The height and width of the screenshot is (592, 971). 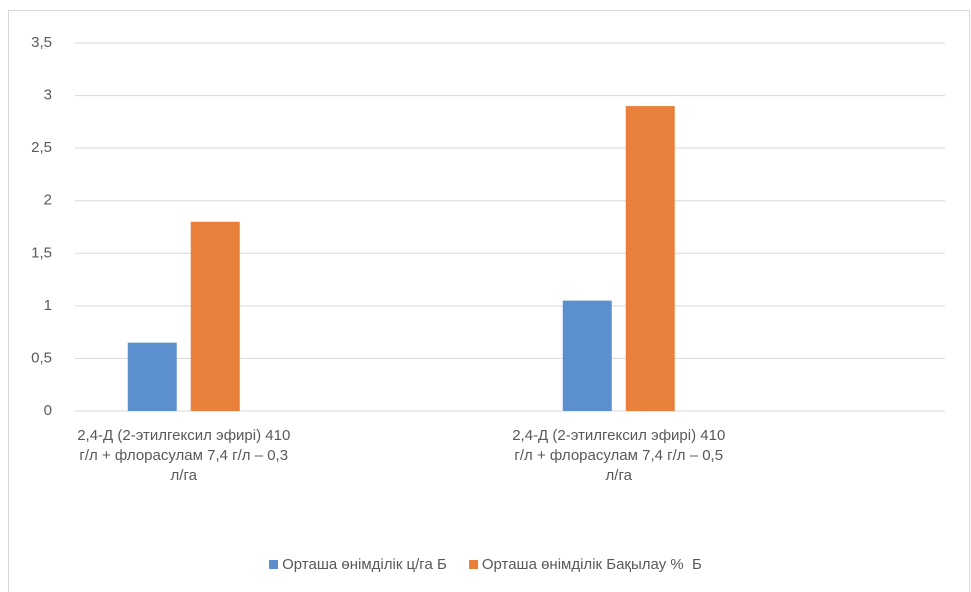 I want to click on y-tick-label: 3, so click(x=48, y=95).